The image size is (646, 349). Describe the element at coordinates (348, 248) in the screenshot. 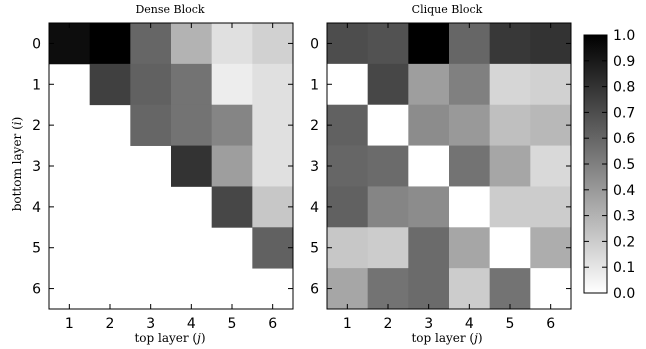

I see `clique-cell-r5-c0` at that location.